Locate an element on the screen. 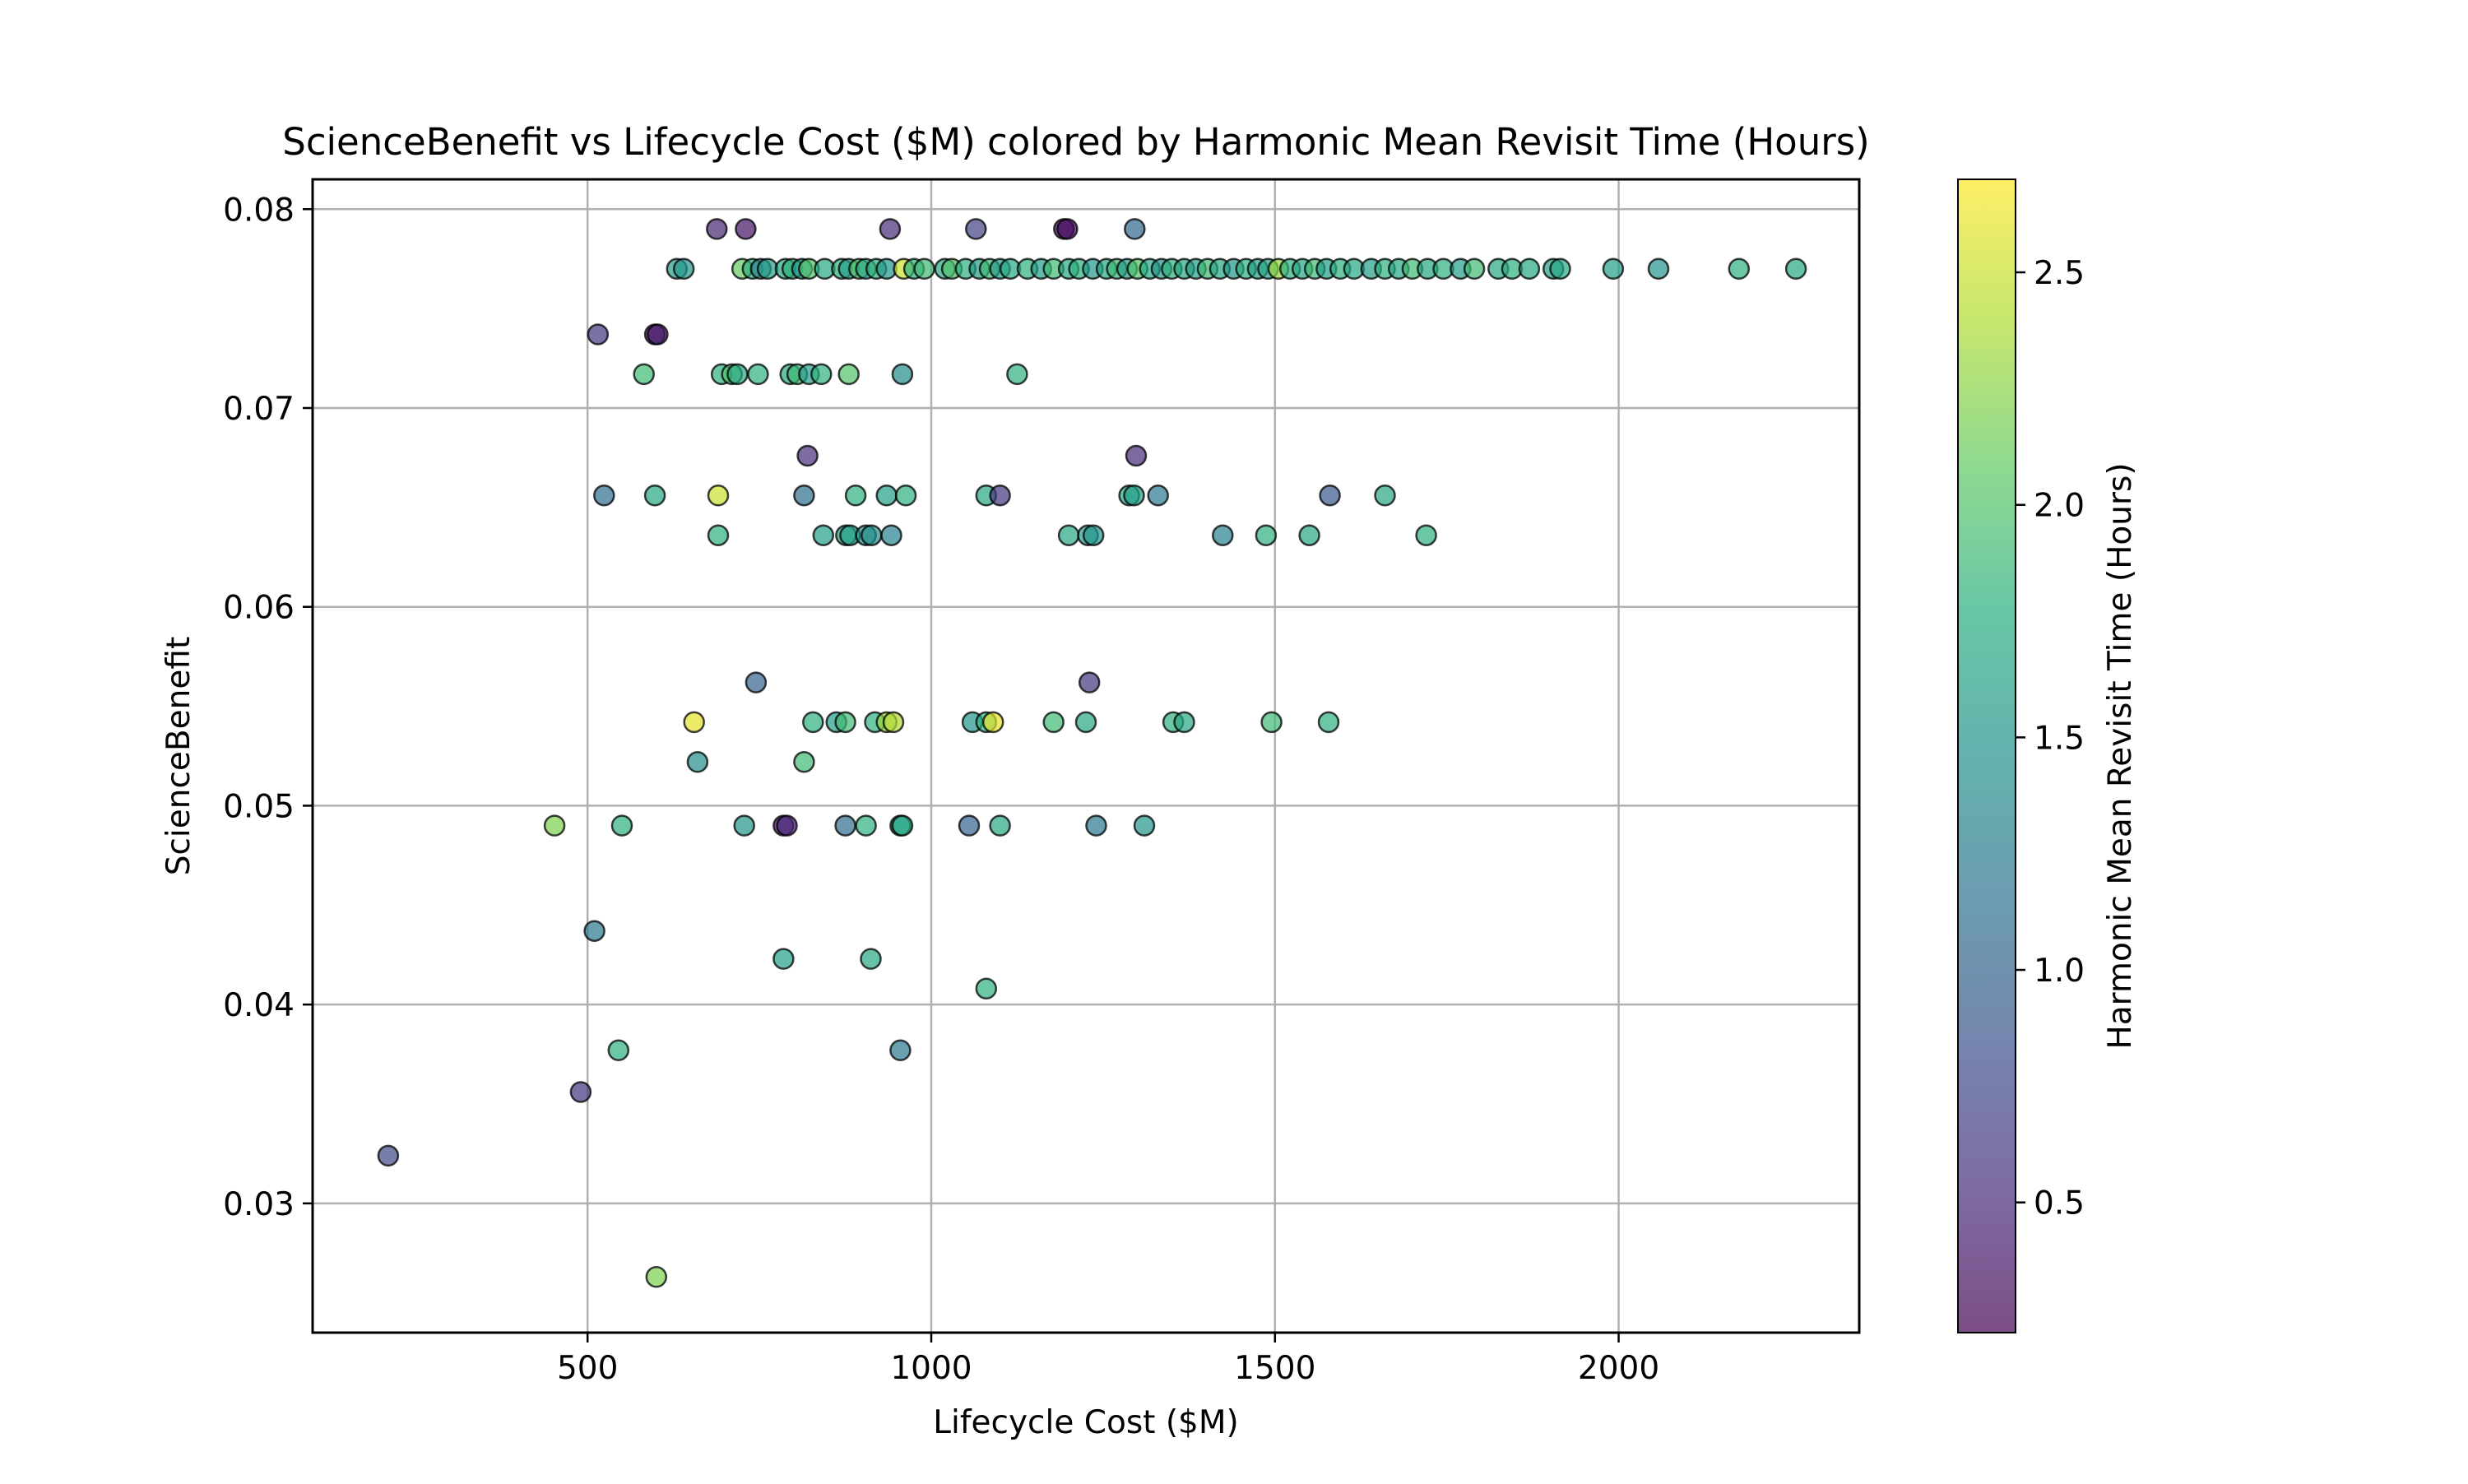 The height and width of the screenshot is (1484, 2468). y-tick-label: 0.05 is located at coordinates (259, 806).